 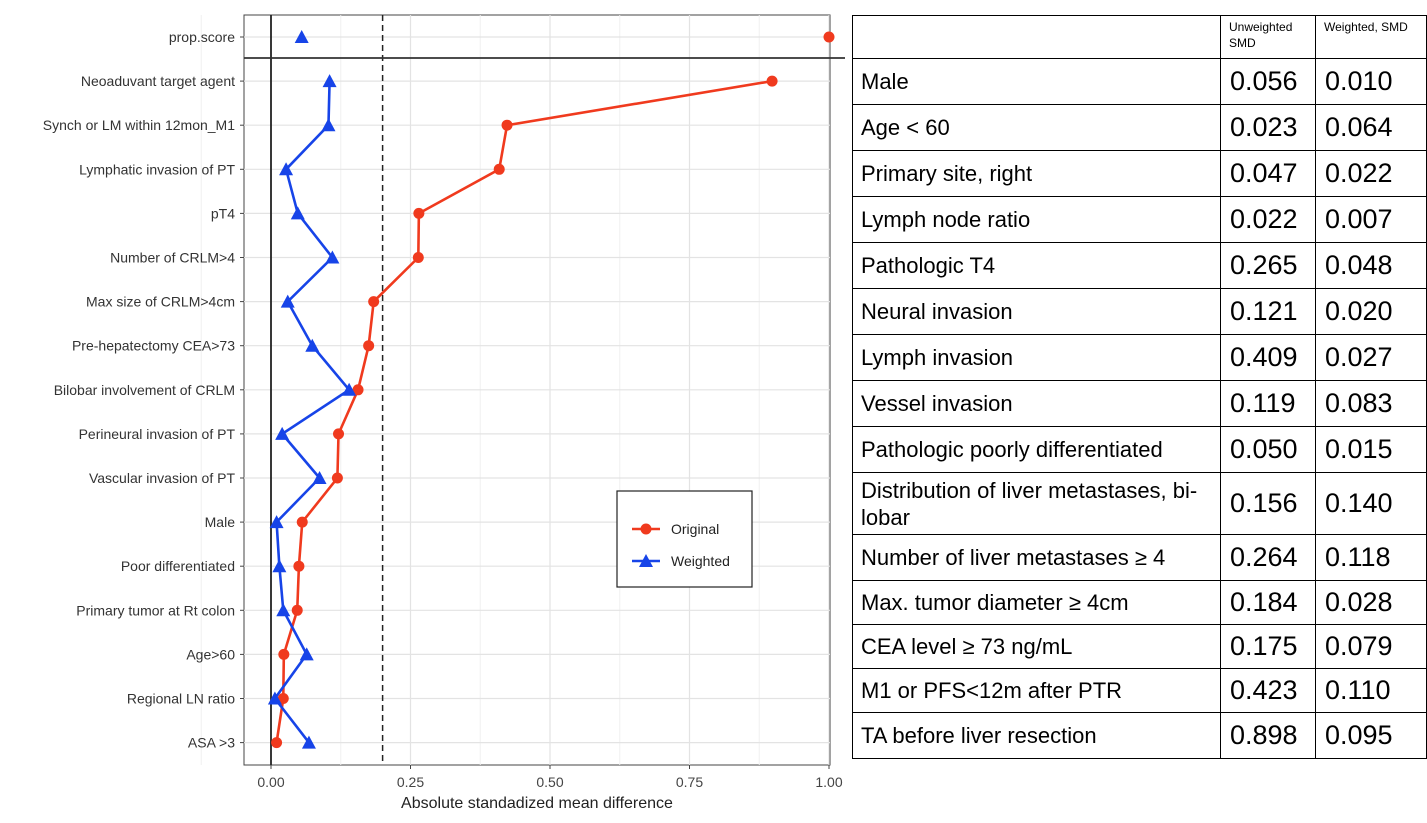 What do you see at coordinates (684, 539) in the screenshot?
I see `legend-box` at bounding box center [684, 539].